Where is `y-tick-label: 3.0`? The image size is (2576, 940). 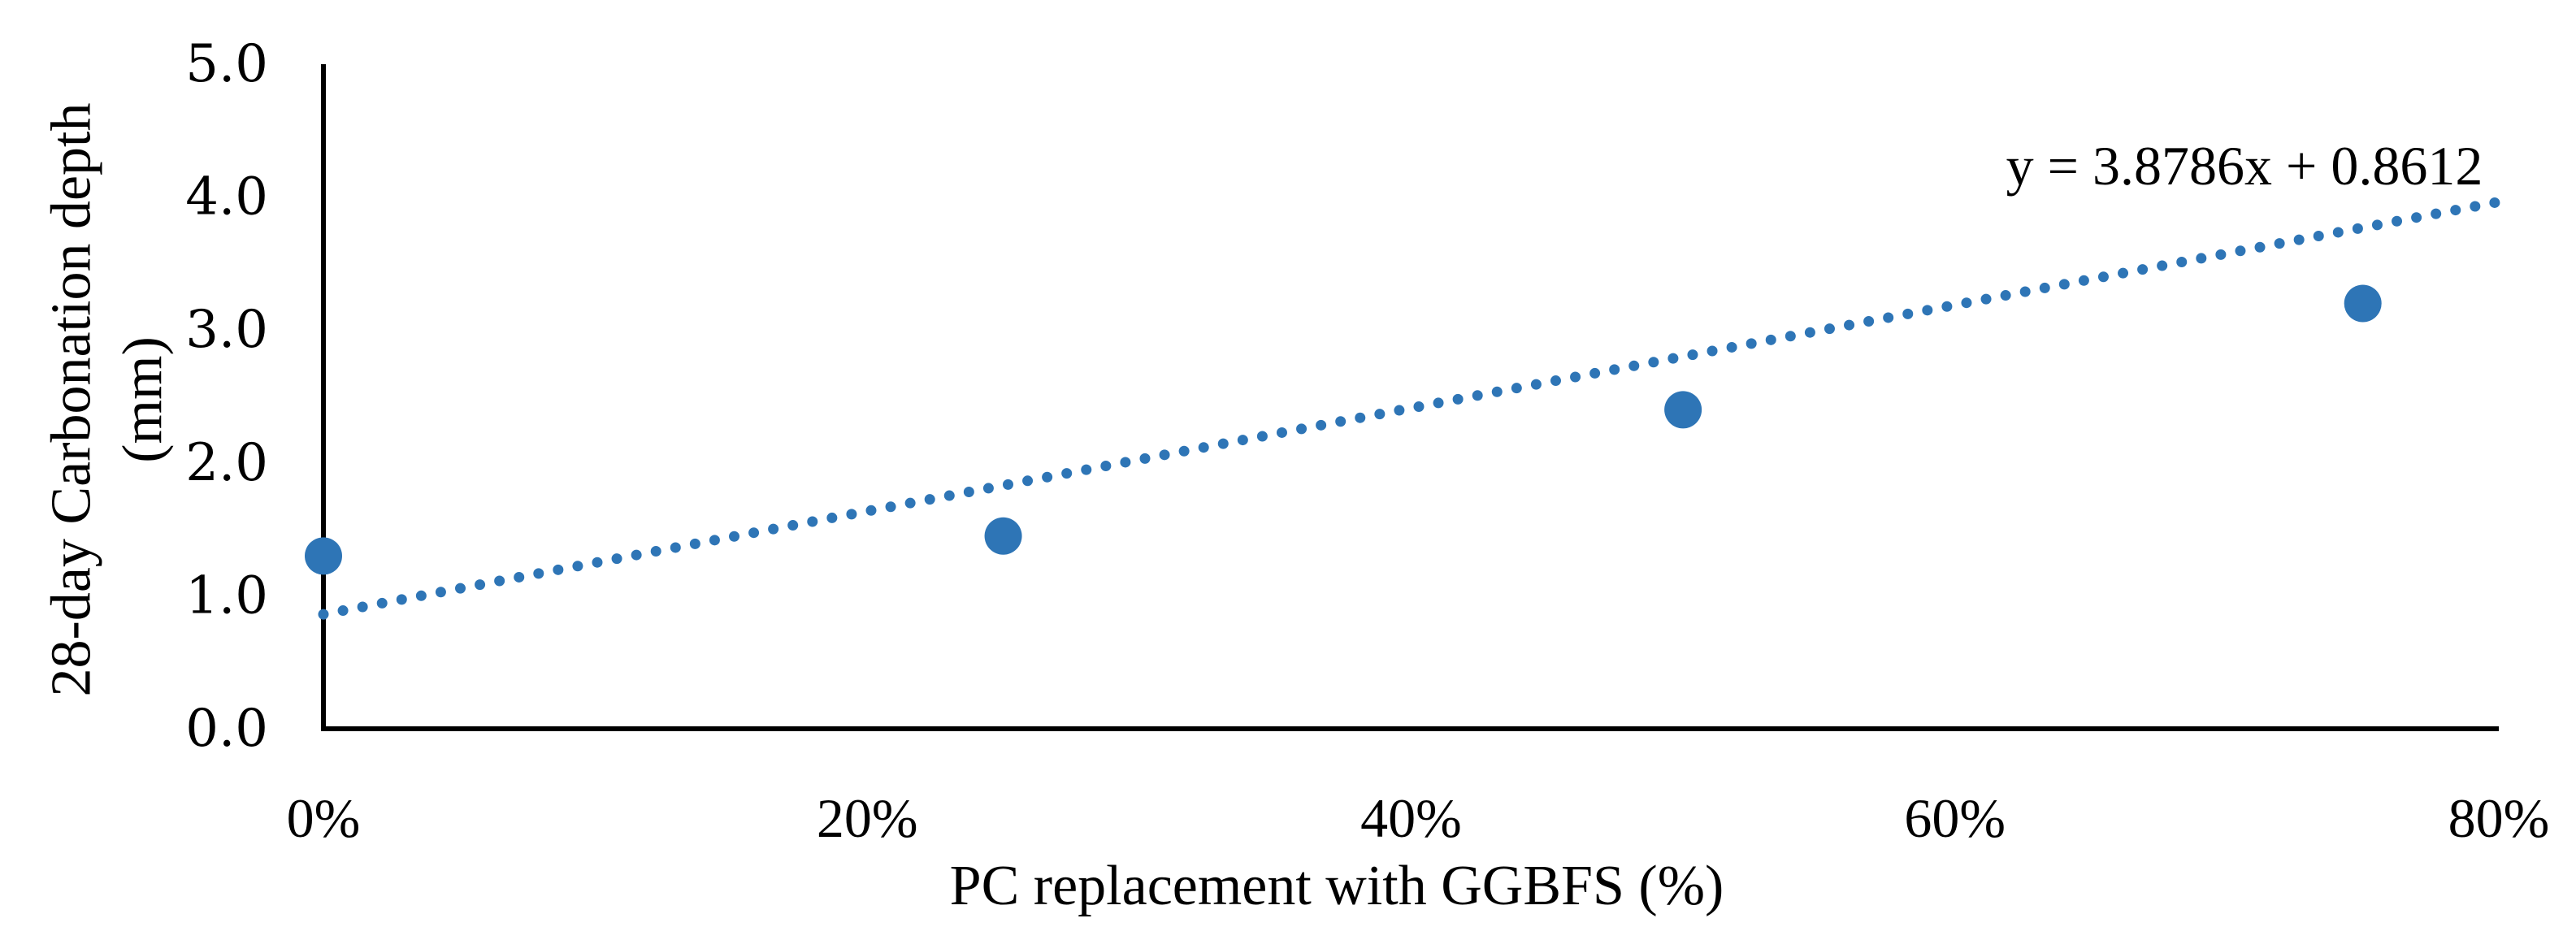 y-tick-label: 3.0 is located at coordinates (227, 330).